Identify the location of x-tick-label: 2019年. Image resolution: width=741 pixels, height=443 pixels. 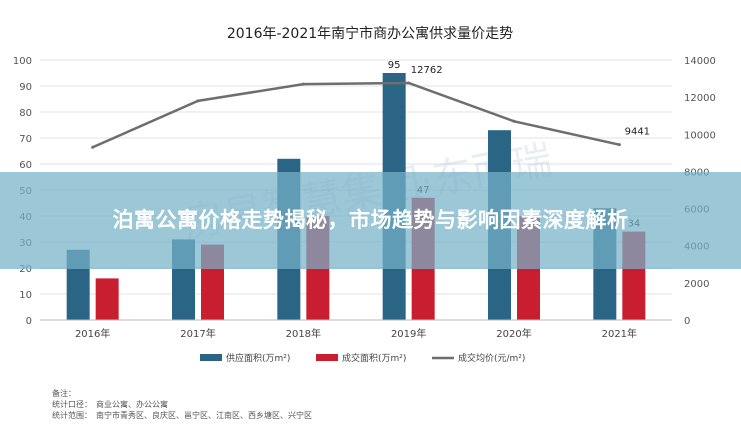
(408, 333).